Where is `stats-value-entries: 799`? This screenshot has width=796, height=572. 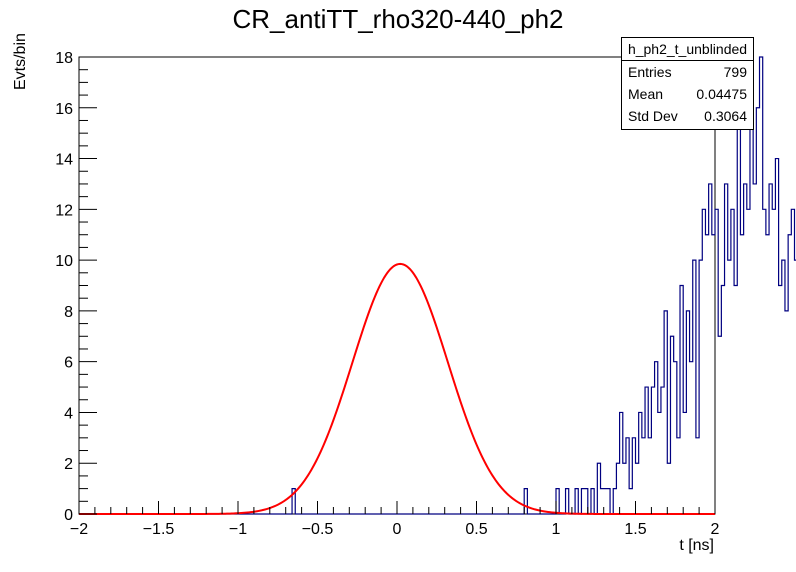
stats-value-entries: 799 is located at coordinates (735, 72).